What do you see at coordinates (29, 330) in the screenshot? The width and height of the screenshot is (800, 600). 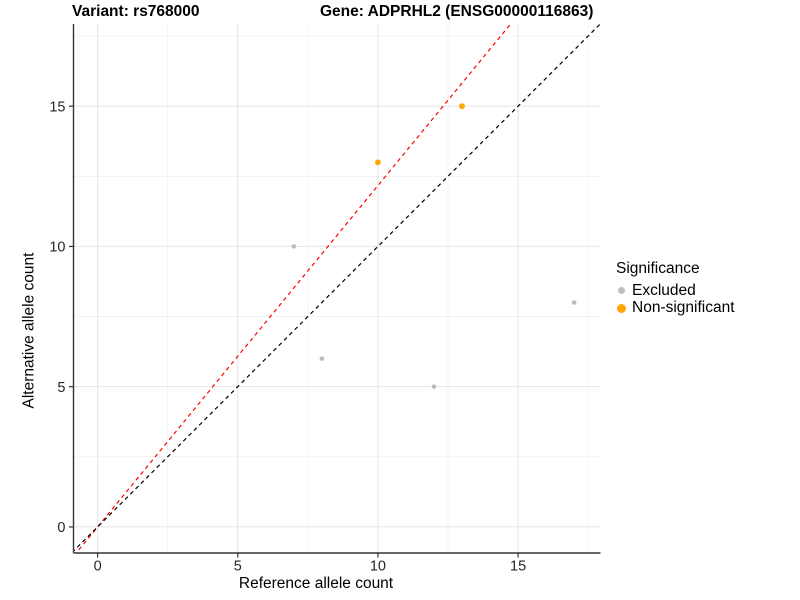 I see `y-axis-title: Alternative allele count` at bounding box center [29, 330].